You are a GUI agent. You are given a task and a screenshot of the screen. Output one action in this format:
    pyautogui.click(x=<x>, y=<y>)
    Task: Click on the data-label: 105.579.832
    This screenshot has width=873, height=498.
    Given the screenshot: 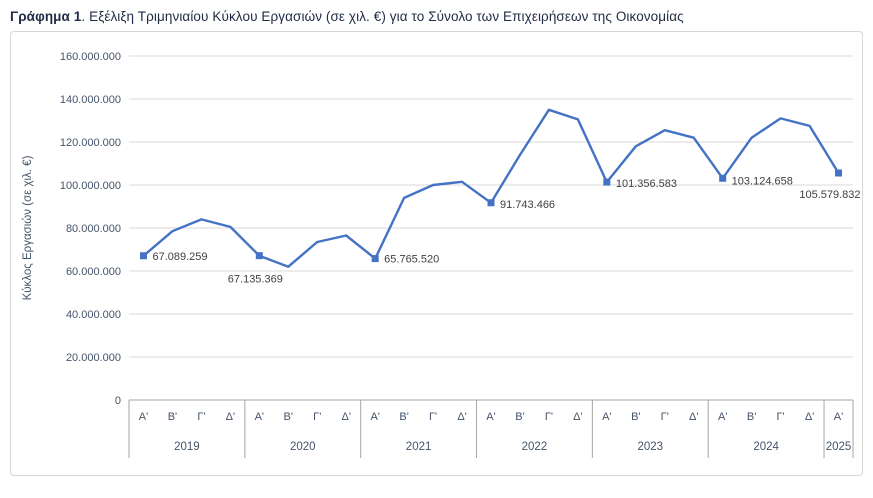 What is the action you would take?
    pyautogui.click(x=829, y=195)
    